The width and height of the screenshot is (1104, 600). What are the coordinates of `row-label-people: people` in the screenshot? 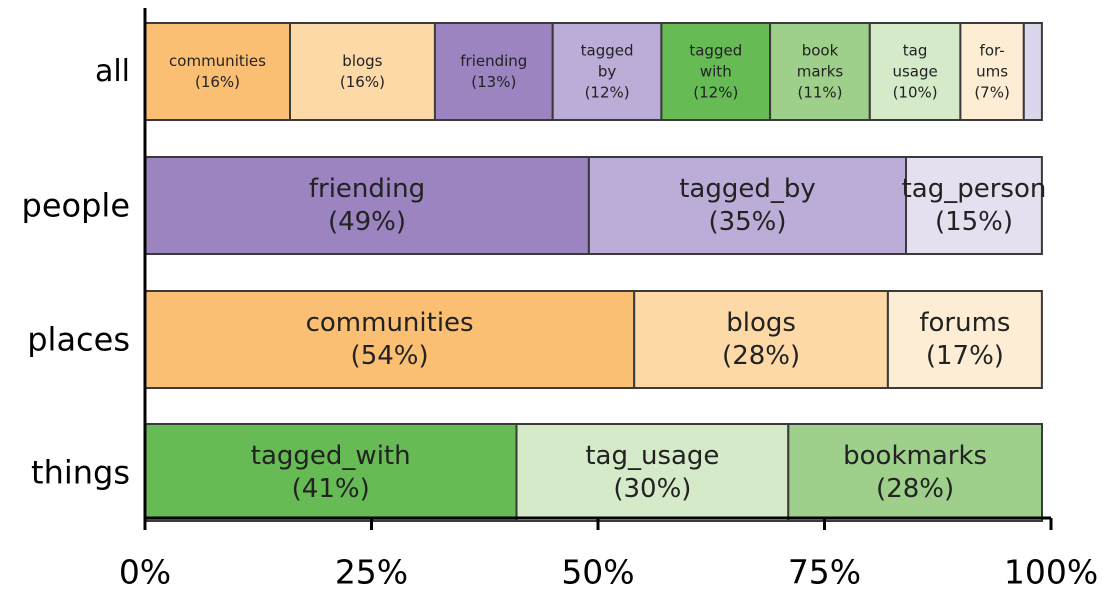 It's located at (76, 206).